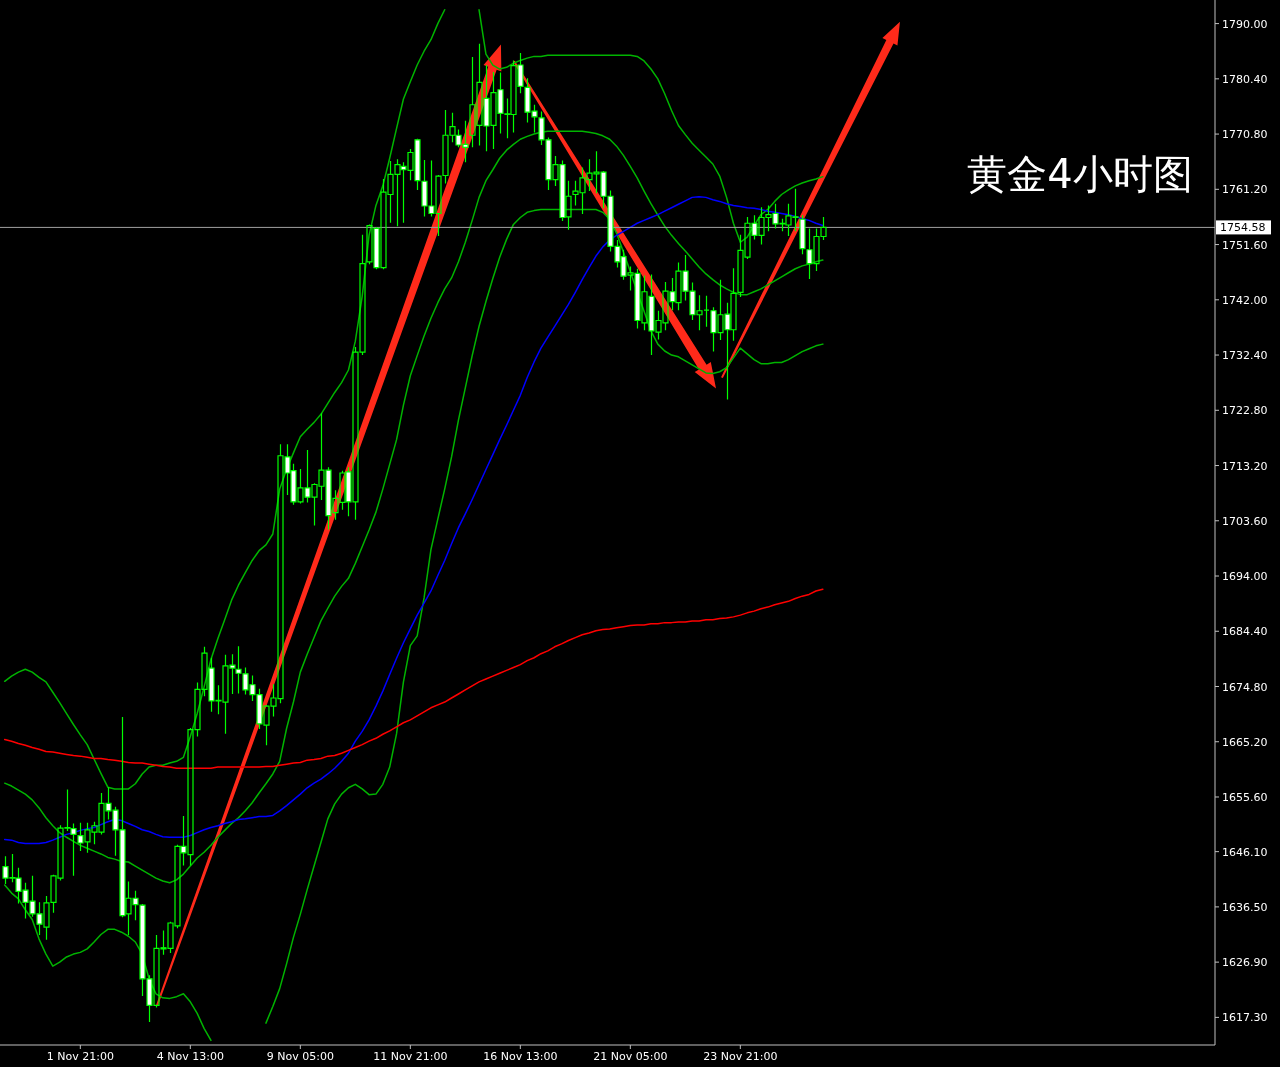 This screenshot has width=1280, height=1067. Describe the element at coordinates (1245, 79) in the screenshot. I see `y-tick-label: 1780.40` at that location.